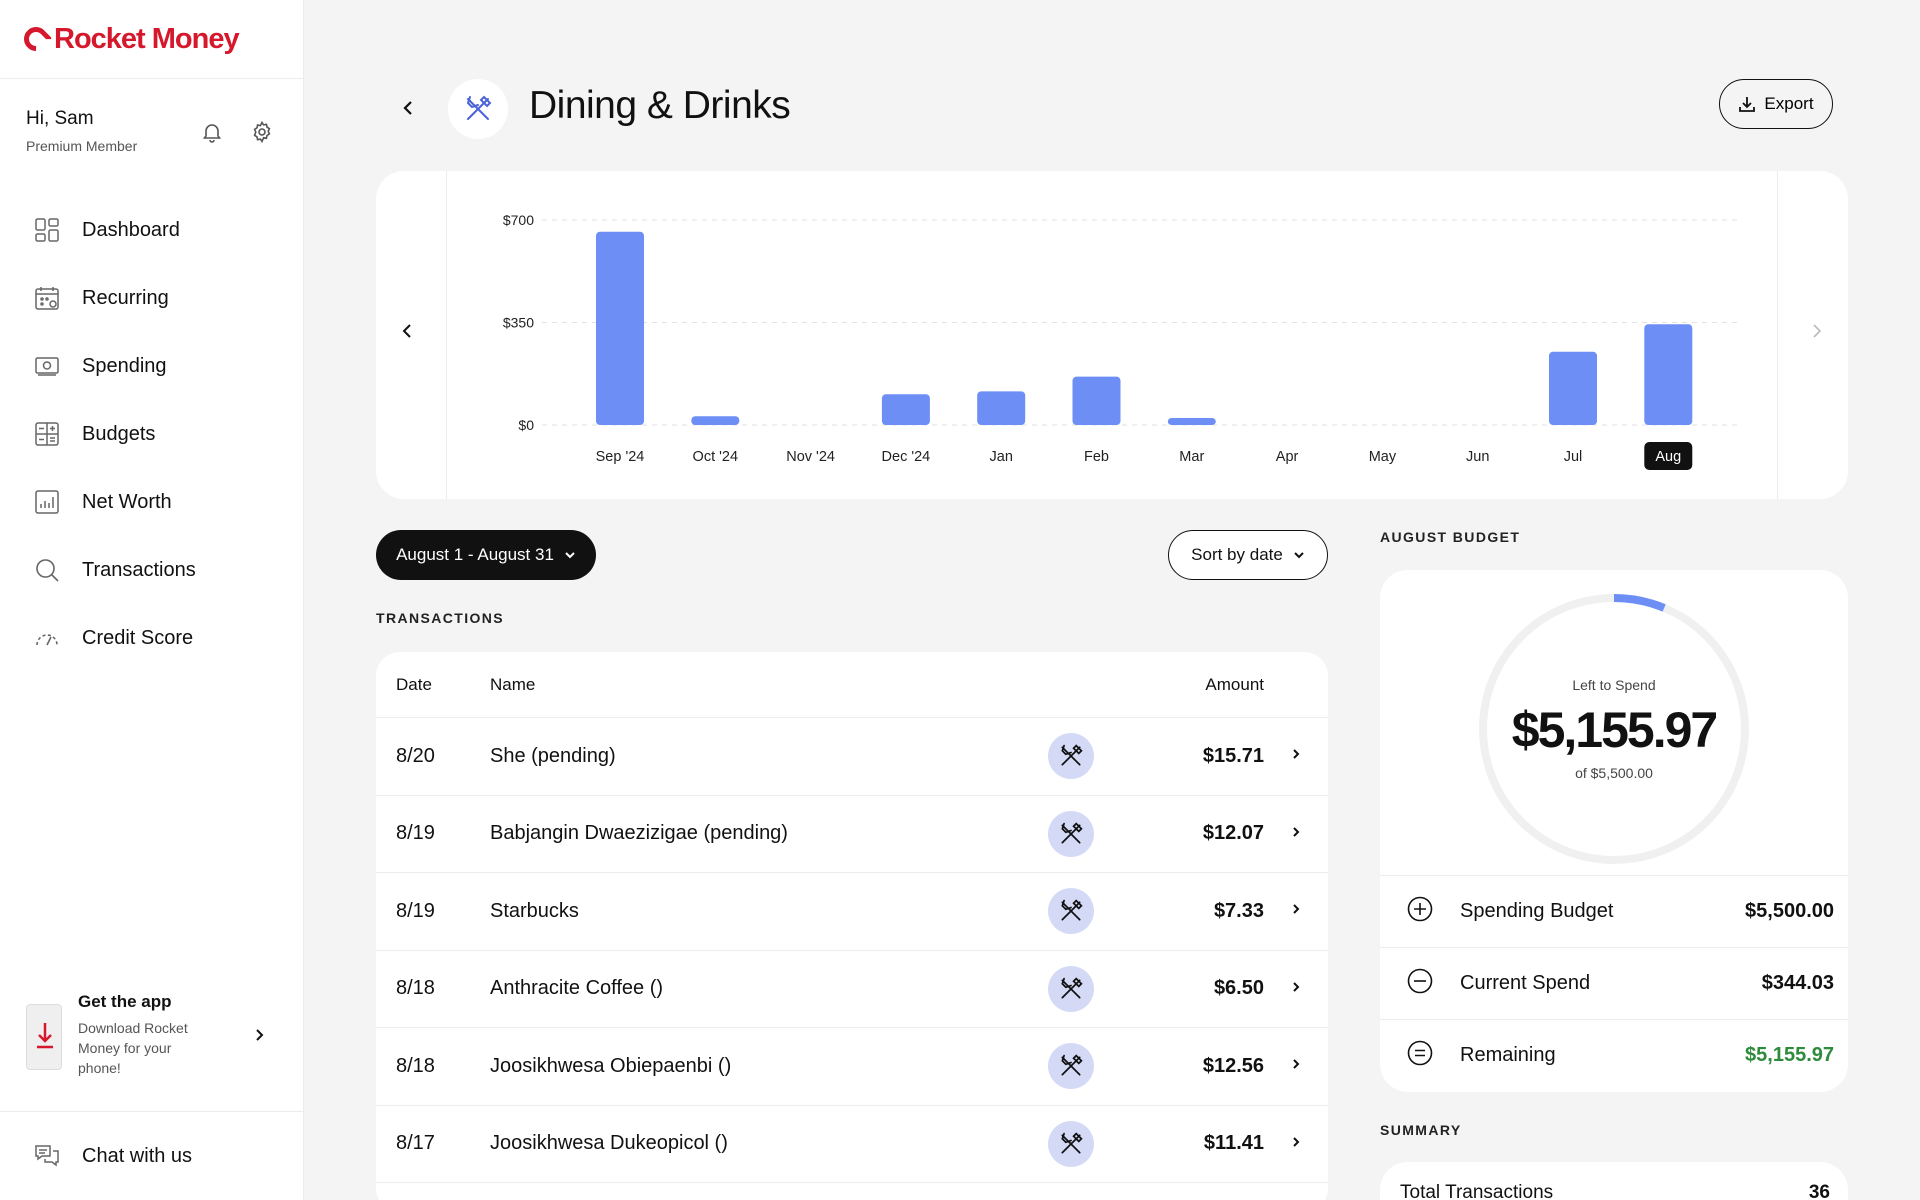 This screenshot has width=1920, height=1200. Describe the element at coordinates (577, 988) in the screenshot. I see `row-name: Anthracite Coffee ()` at that location.